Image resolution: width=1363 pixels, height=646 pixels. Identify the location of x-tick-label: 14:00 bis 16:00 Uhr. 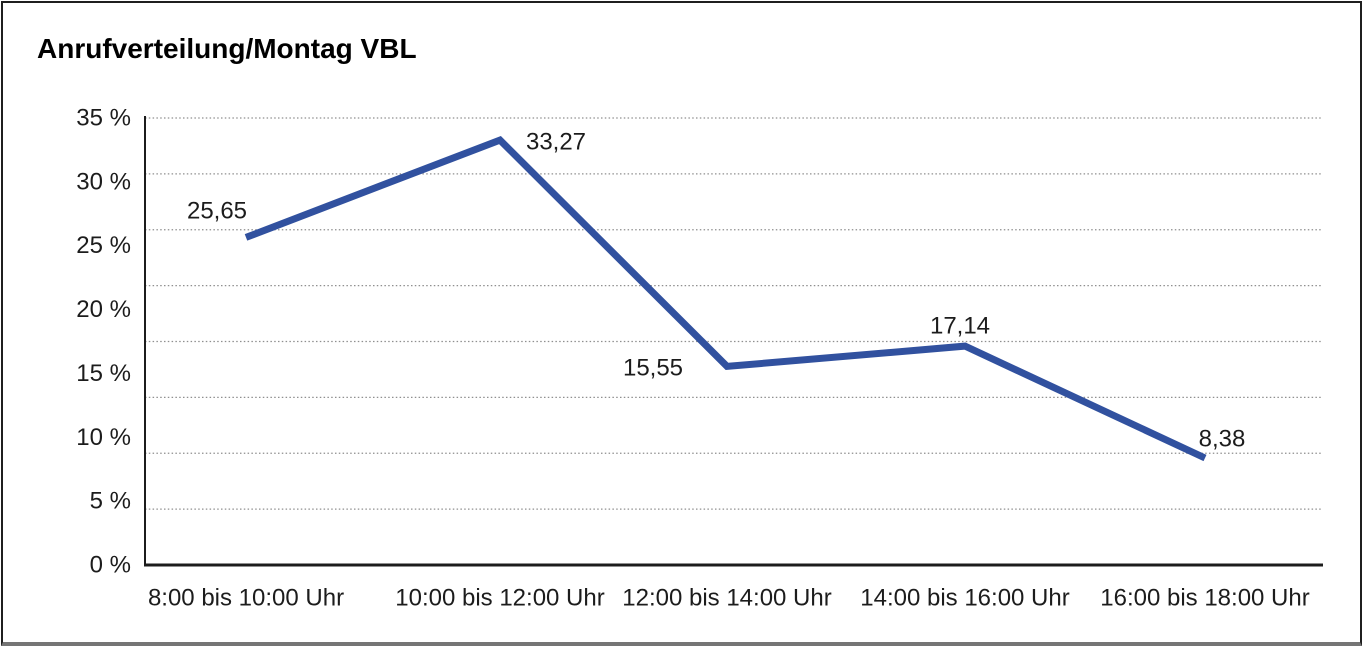
(964, 598).